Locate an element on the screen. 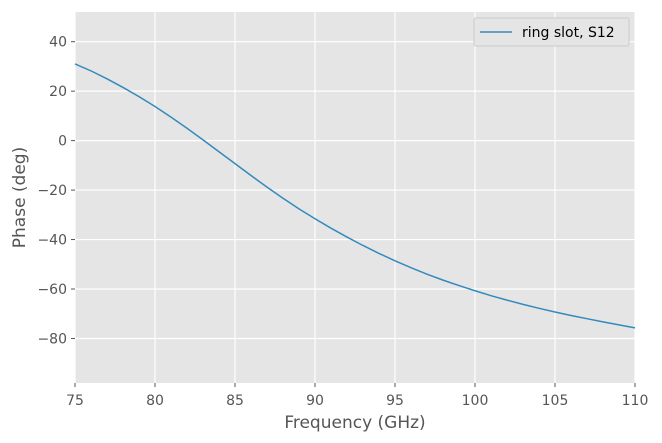 The width and height of the screenshot is (662, 443). x-tick-label: 105 is located at coordinates (555, 401).